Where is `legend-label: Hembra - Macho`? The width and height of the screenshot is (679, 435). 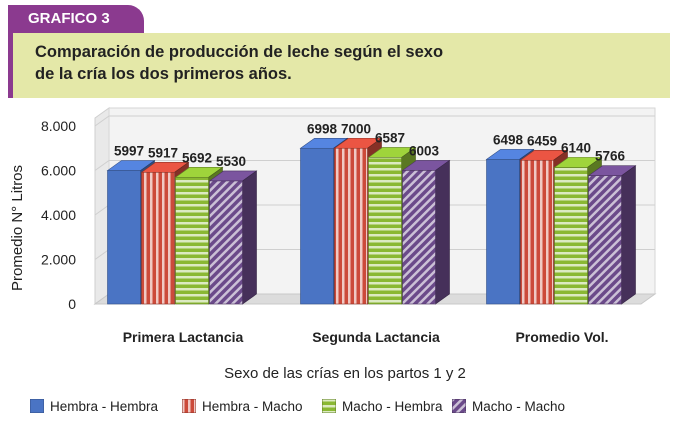 legend-label: Hembra - Macho is located at coordinates (252, 406).